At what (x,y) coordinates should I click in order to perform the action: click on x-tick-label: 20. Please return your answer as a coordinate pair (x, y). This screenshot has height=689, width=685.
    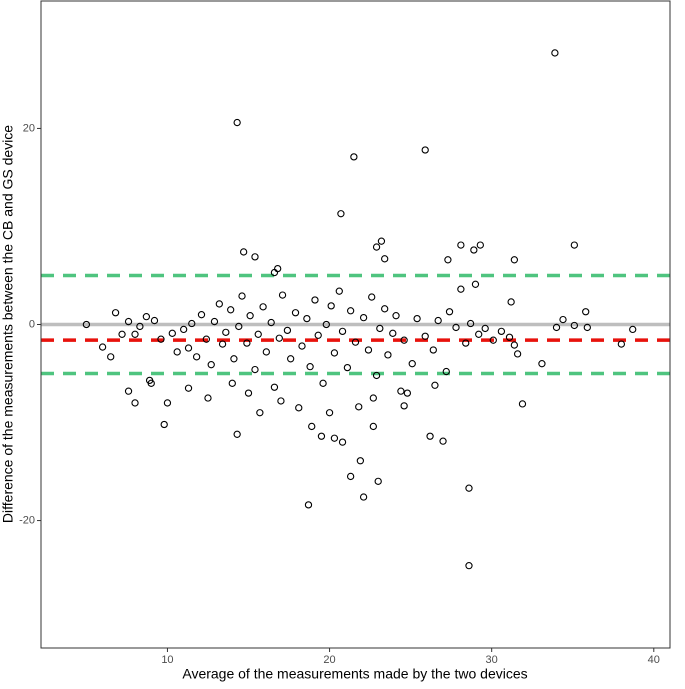
    Looking at the image, I should click on (329, 660).